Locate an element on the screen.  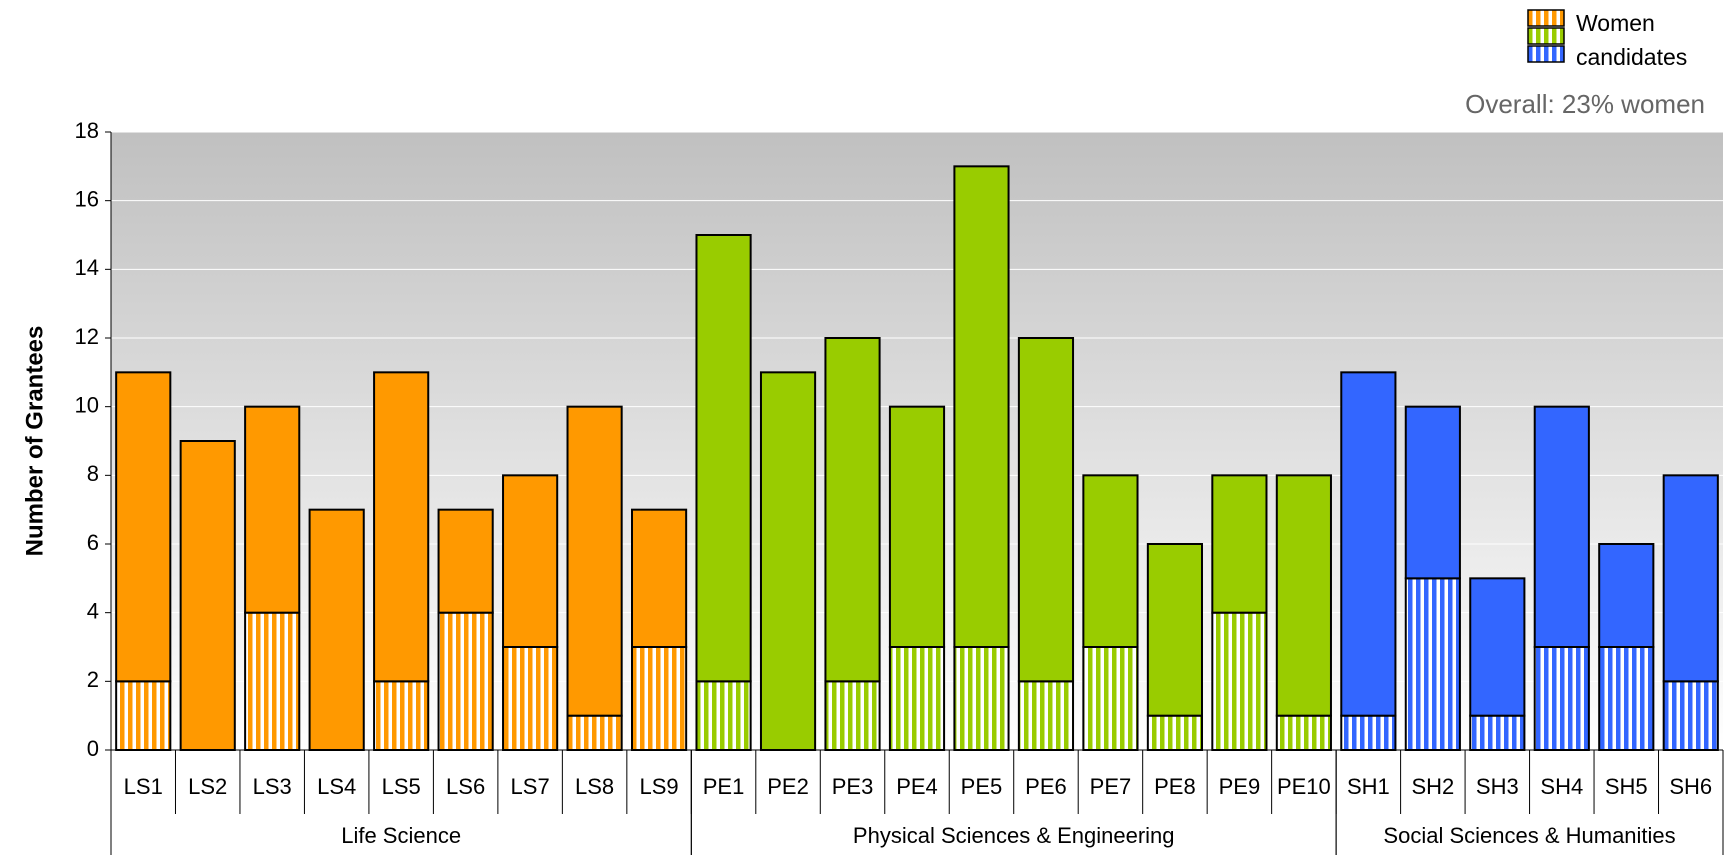
x-tick-label: LS1 is located at coordinates (143, 786).